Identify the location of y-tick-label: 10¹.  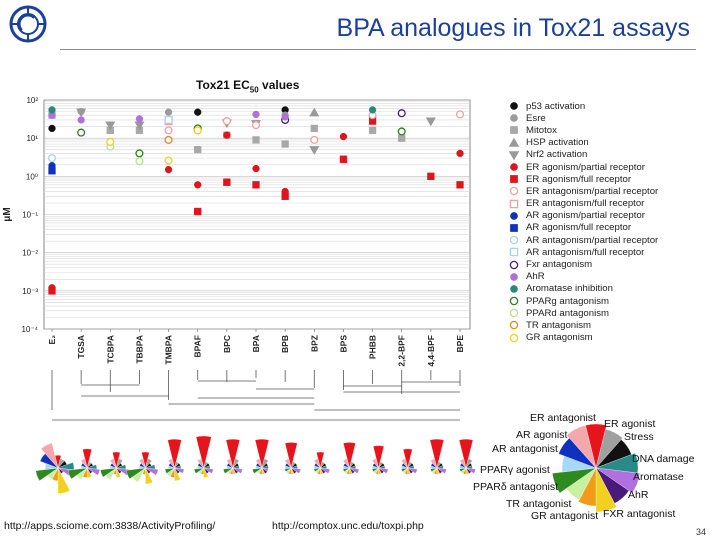
(32, 138).